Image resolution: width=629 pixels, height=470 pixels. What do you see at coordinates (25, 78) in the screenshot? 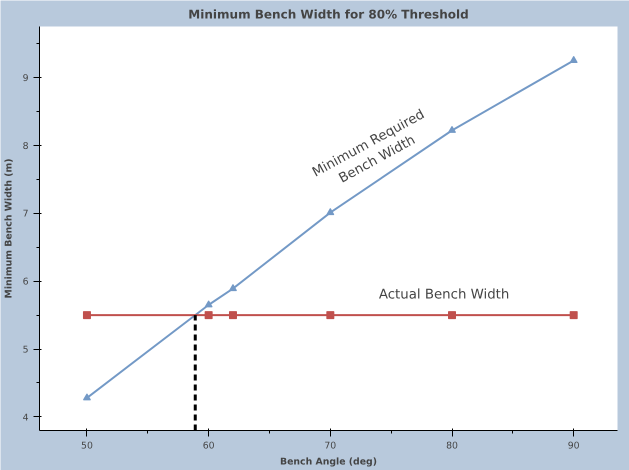
I see `y-tick-label: 9` at bounding box center [25, 78].